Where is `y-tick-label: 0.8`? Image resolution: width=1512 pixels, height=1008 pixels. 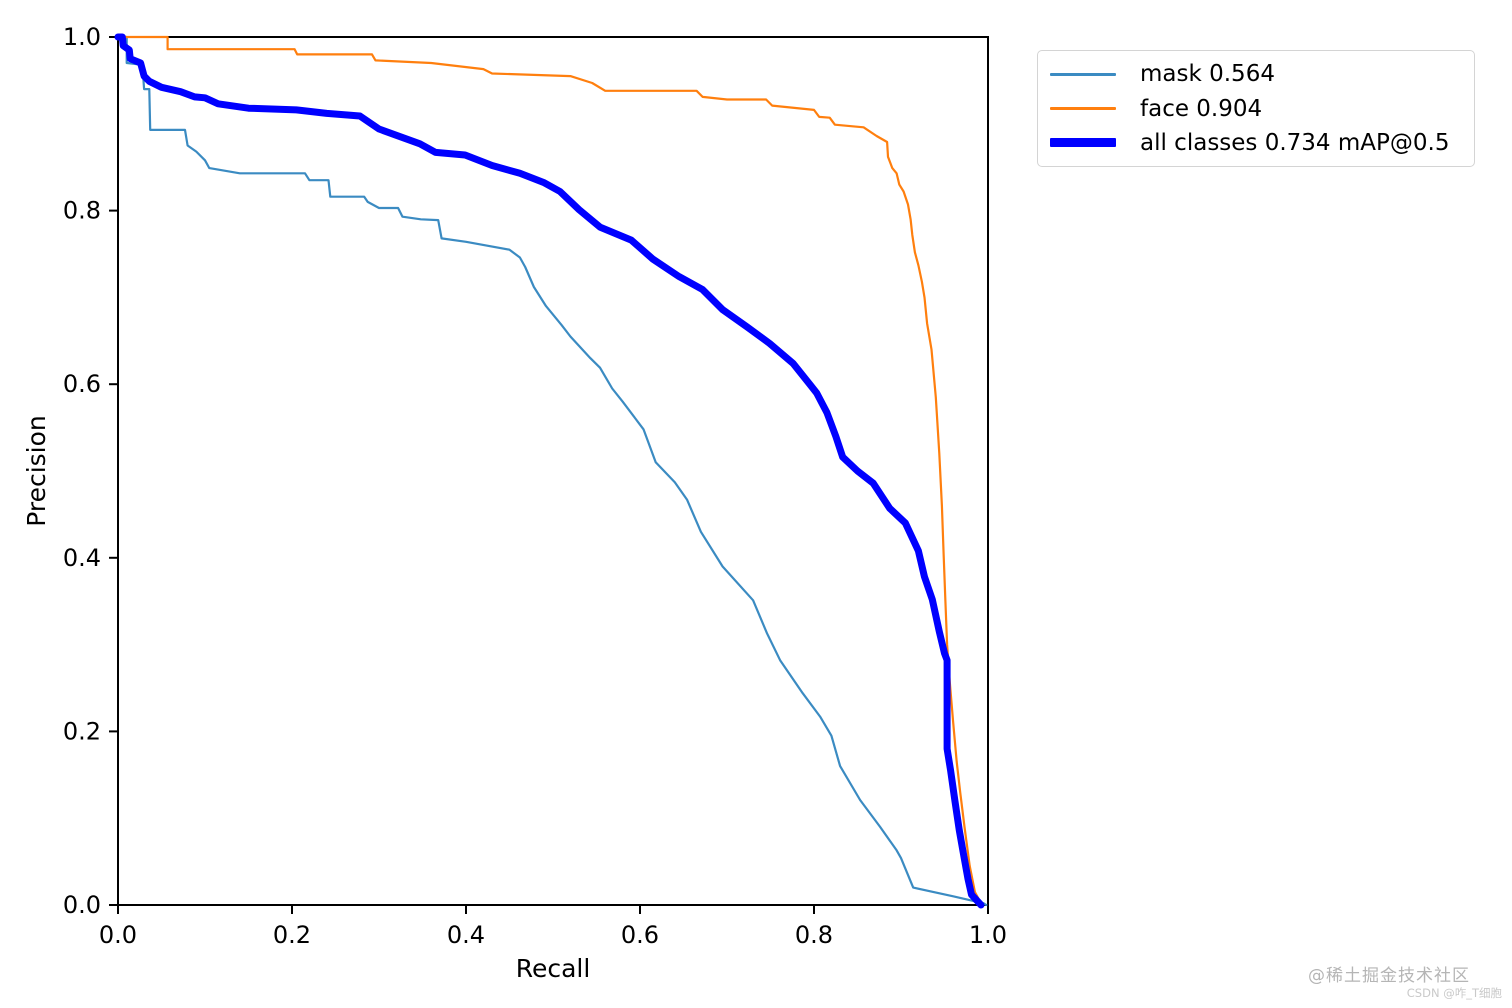
y-tick-label: 0.8 is located at coordinates (82, 211).